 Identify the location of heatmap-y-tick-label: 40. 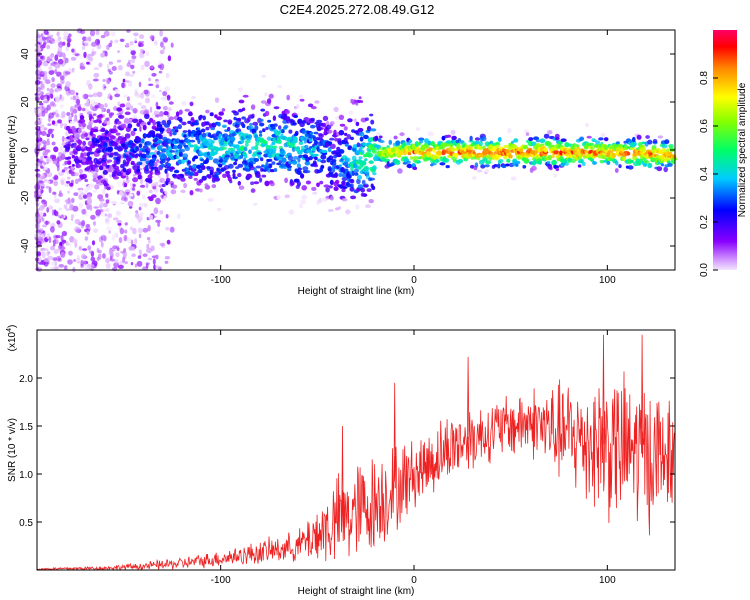
(25, 54).